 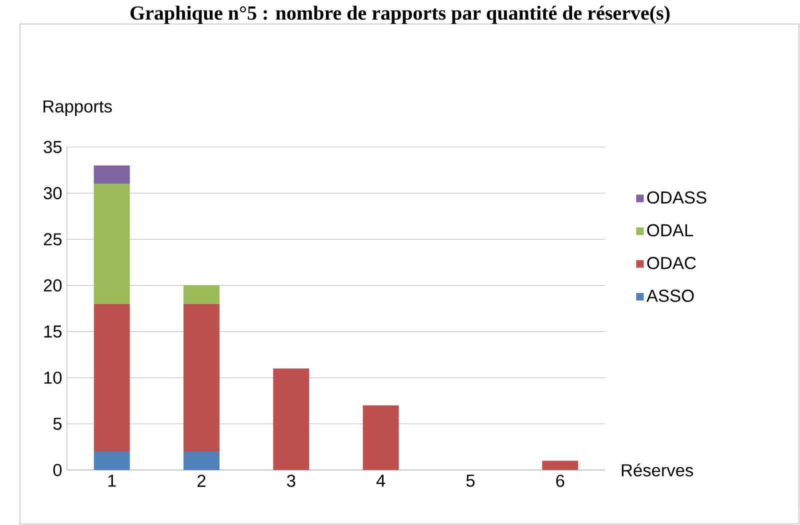 What do you see at coordinates (53, 147) in the screenshot?
I see `y-tick-label: 35` at bounding box center [53, 147].